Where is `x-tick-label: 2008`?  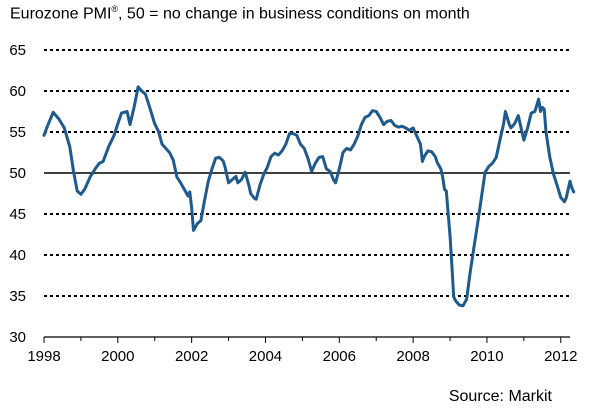 x-tick-label: 2008 is located at coordinates (412, 356).